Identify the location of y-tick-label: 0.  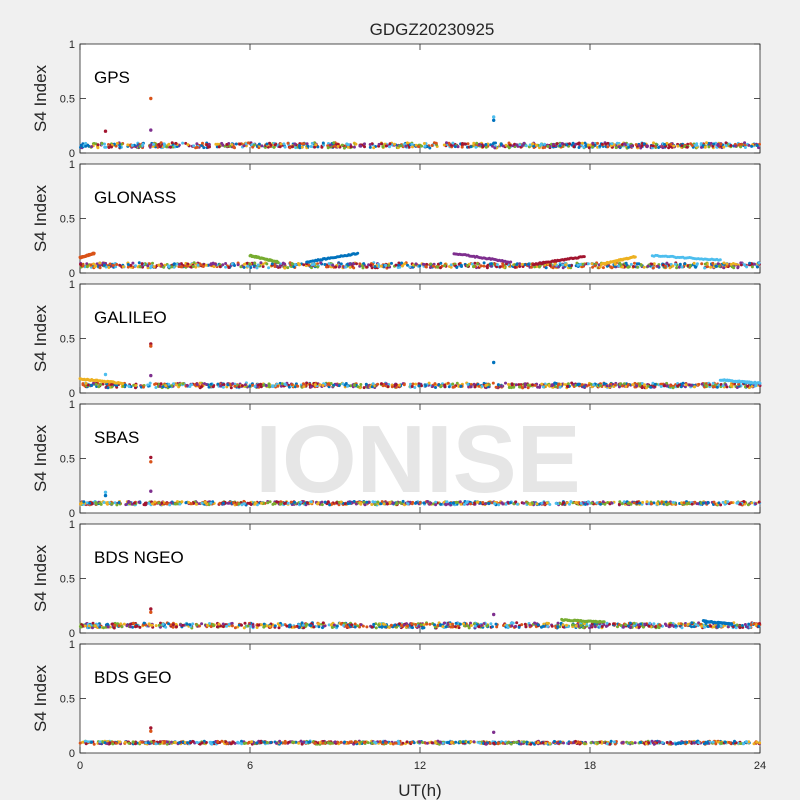
(72, 394).